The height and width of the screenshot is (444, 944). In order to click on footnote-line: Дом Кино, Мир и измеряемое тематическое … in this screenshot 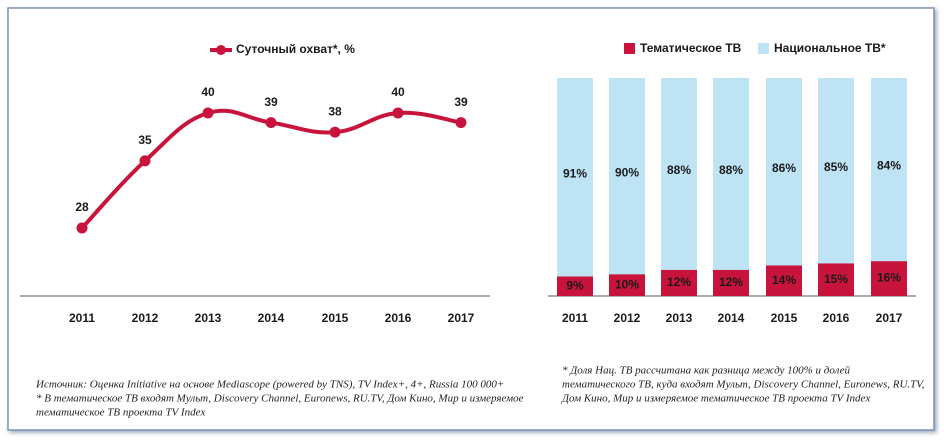, I will do `click(715, 399)`.